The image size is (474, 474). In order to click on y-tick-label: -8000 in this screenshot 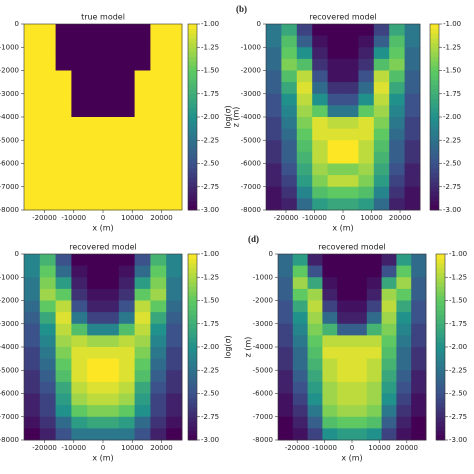, I will do `click(9, 210)`.